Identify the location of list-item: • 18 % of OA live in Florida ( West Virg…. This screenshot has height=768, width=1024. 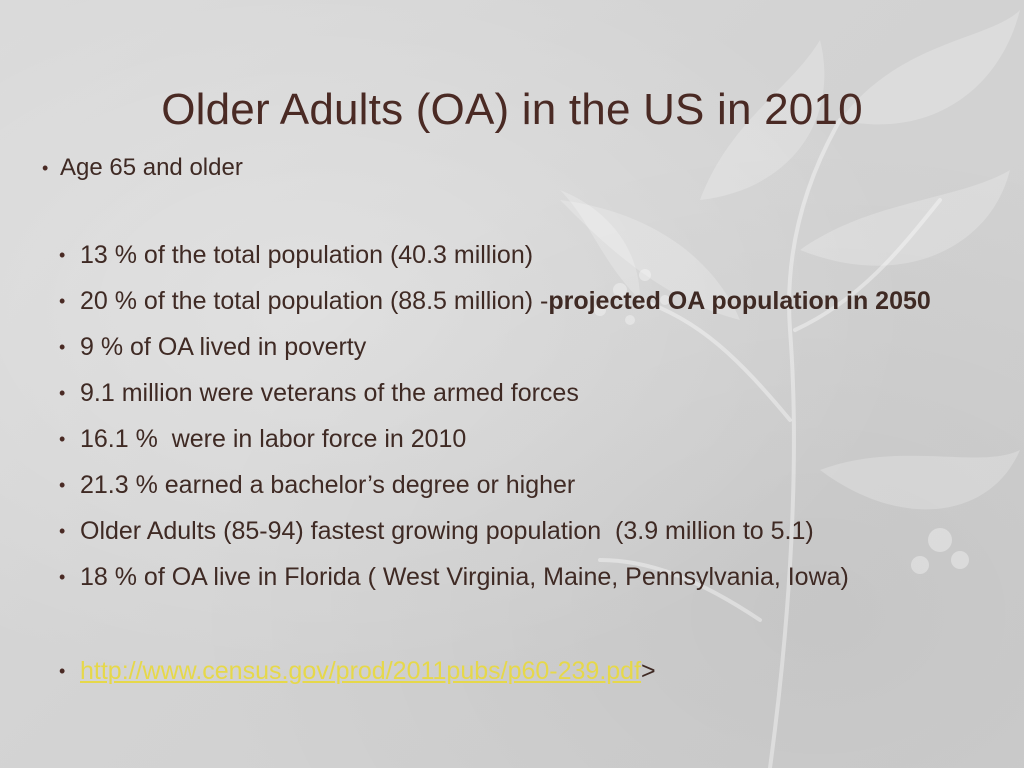
(510, 577).